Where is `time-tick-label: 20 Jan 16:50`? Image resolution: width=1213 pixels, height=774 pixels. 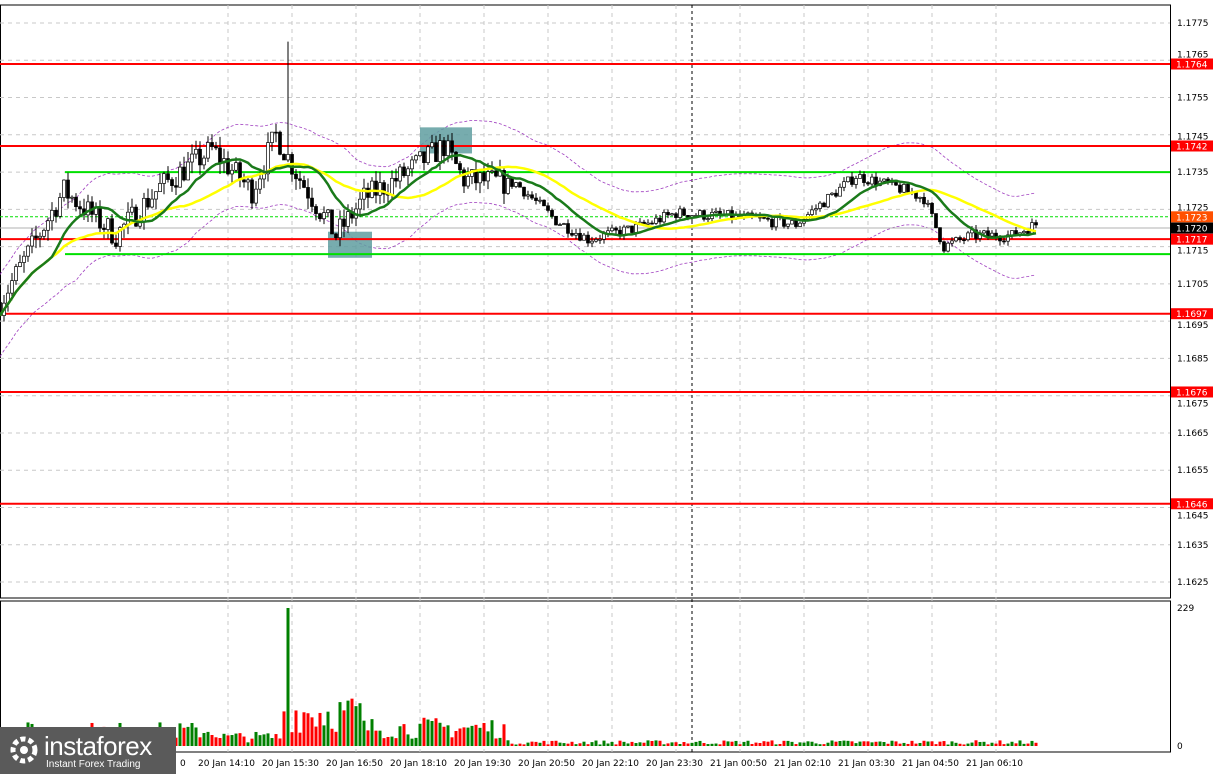
time-tick-label: 20 Jan 16:50 is located at coordinates (354, 764).